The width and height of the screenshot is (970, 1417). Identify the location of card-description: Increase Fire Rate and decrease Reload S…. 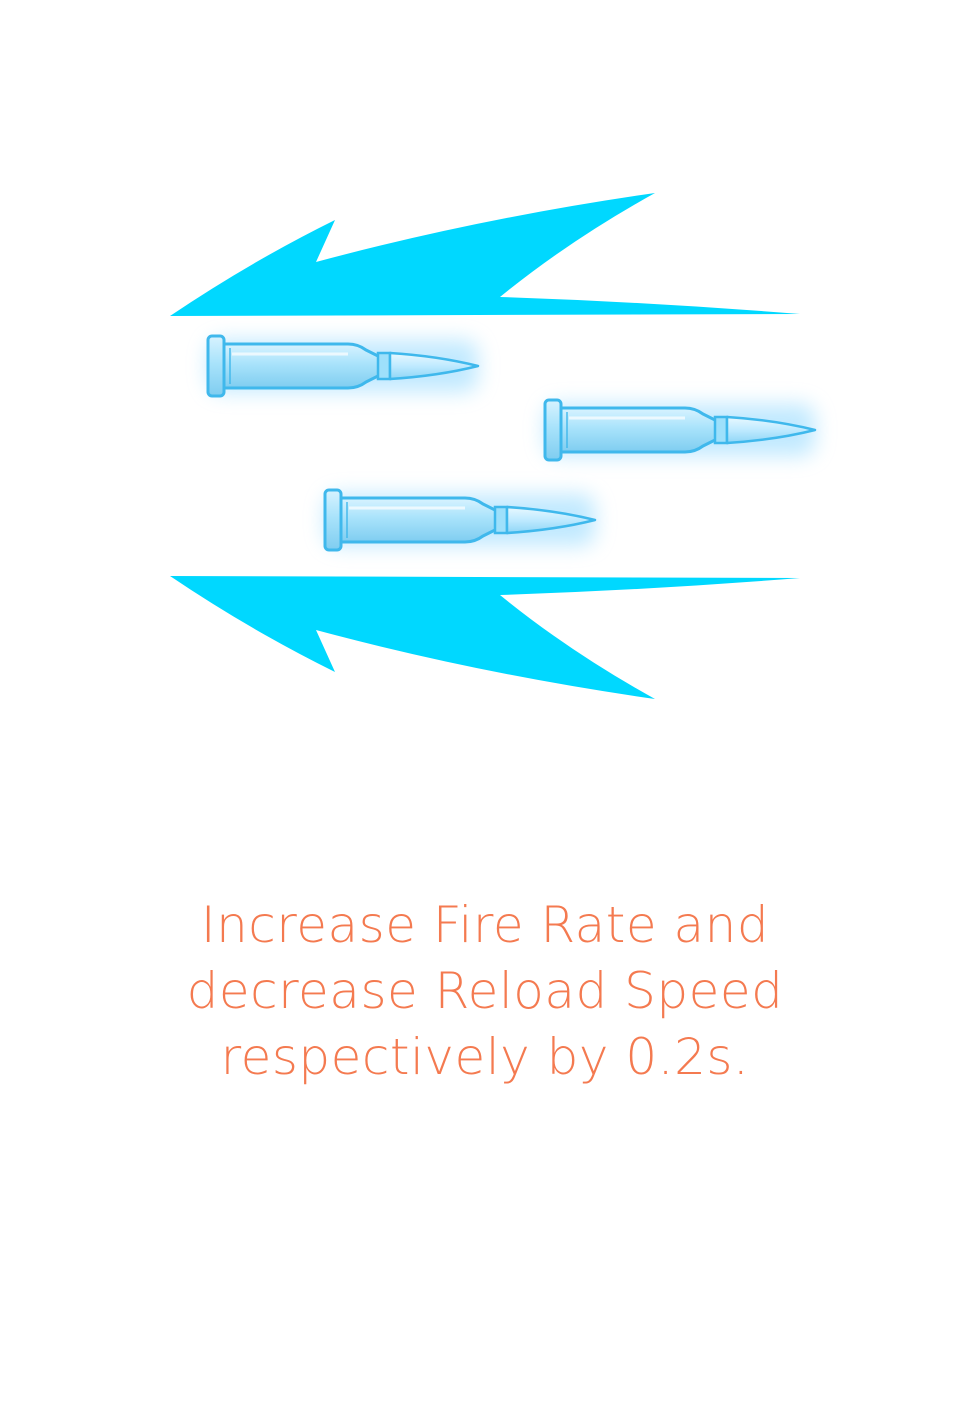
(485, 991).